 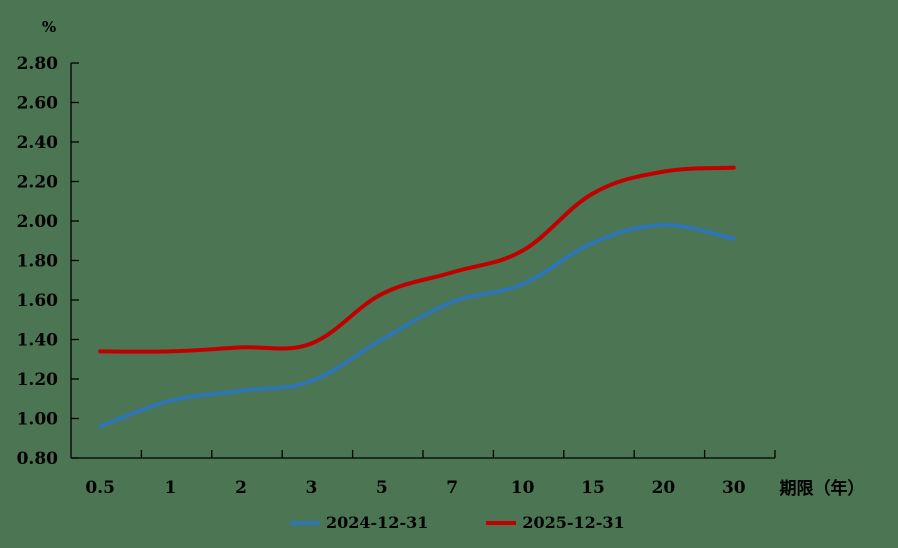 What do you see at coordinates (377, 522) in the screenshot?
I see `legend-label-2024: 2024-12-31` at bounding box center [377, 522].